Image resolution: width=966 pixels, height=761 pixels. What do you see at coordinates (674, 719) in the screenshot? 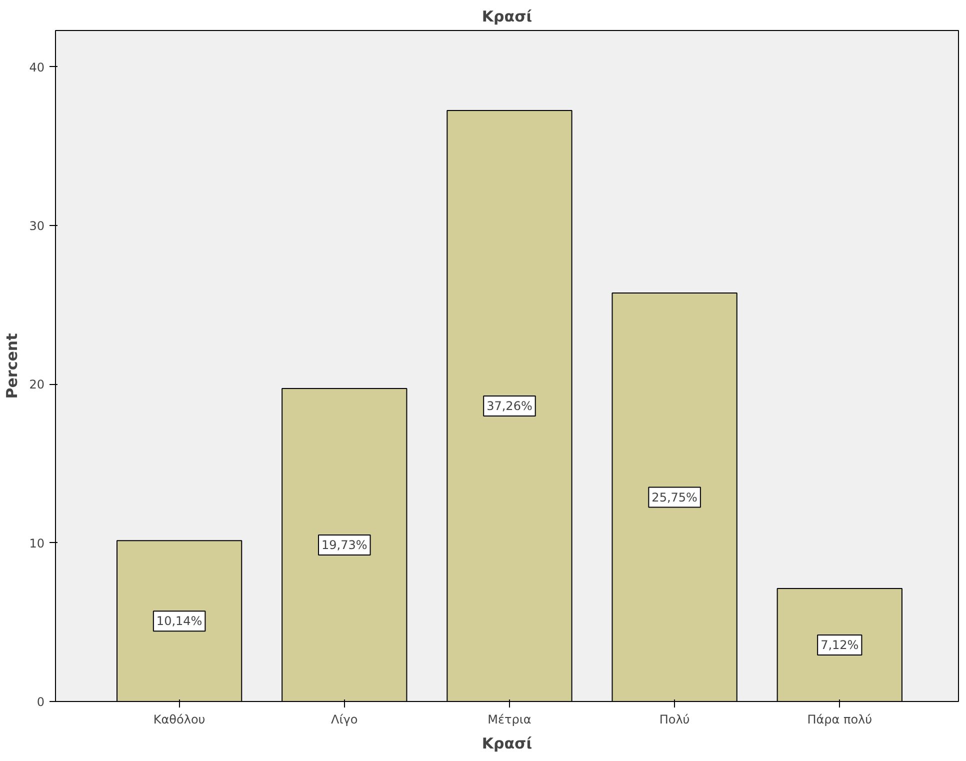
I see `x-tick-label: Πολύ` at bounding box center [674, 719].